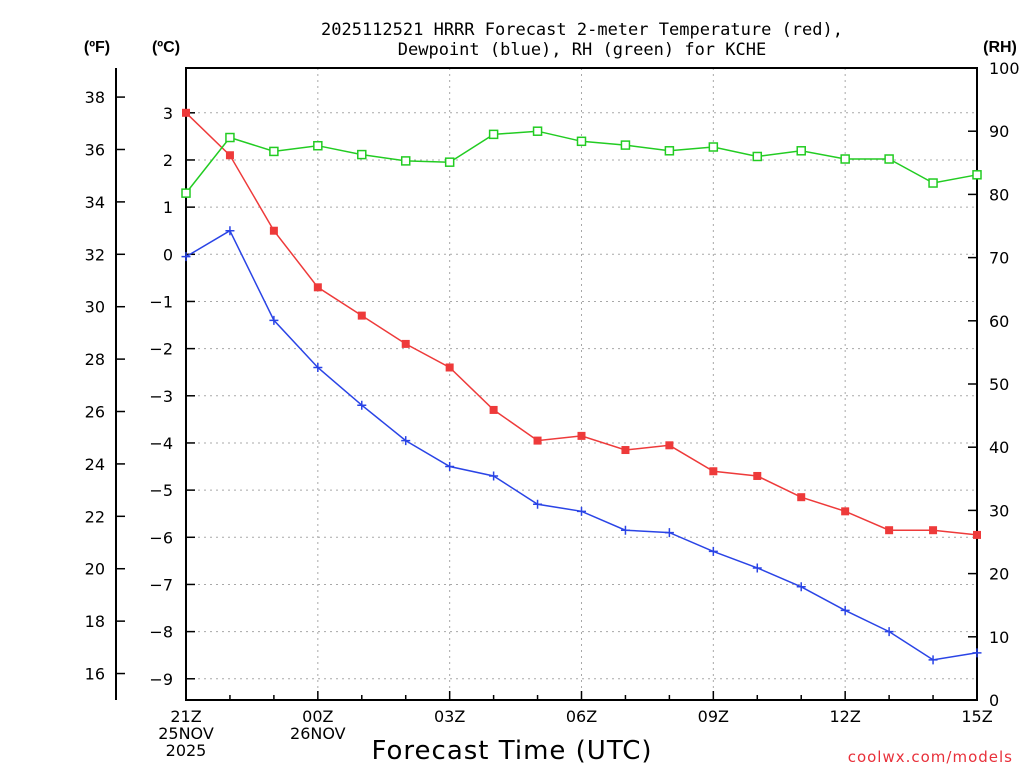 This screenshot has width=1024, height=768. What do you see at coordinates (186, 733) in the screenshot?
I see `time-tick-label: 25NOV` at bounding box center [186, 733].